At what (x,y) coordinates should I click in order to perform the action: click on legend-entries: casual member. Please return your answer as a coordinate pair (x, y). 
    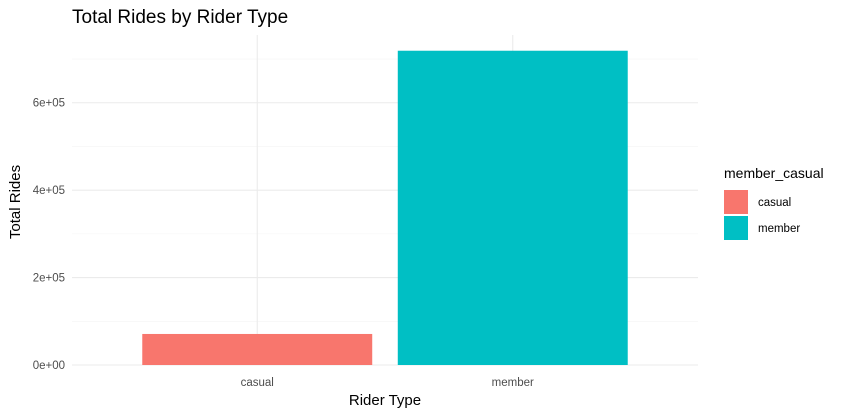
    Looking at the image, I should click on (762, 215).